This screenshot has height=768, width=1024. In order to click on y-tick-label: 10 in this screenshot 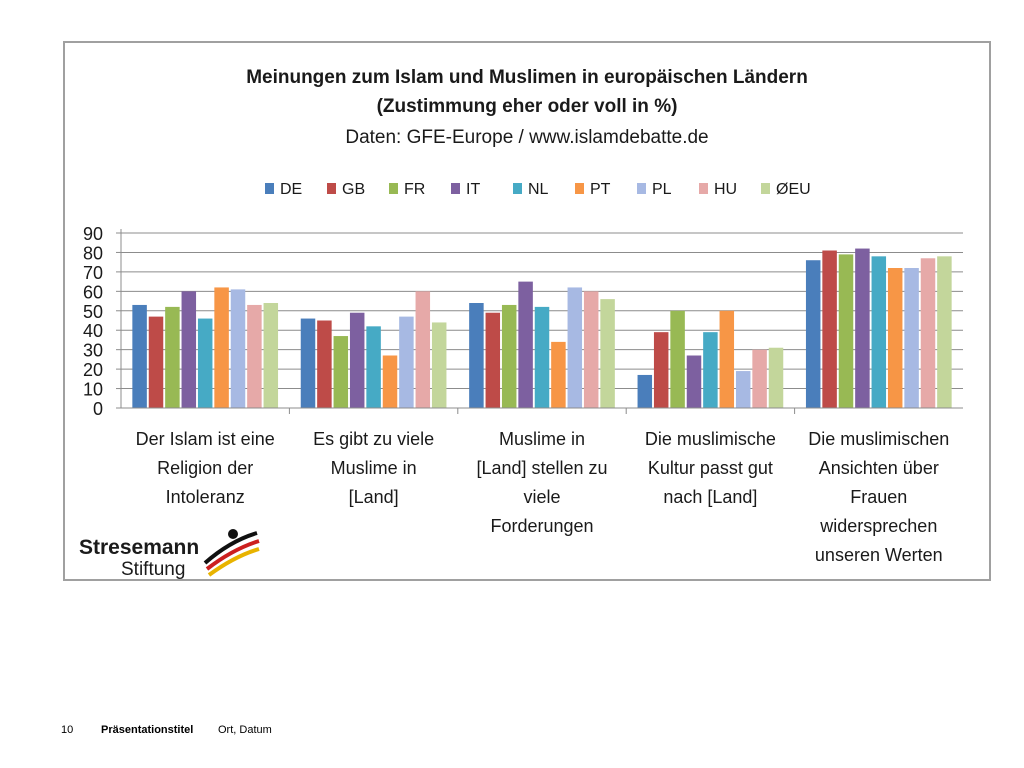, I will do `click(93, 390)`.